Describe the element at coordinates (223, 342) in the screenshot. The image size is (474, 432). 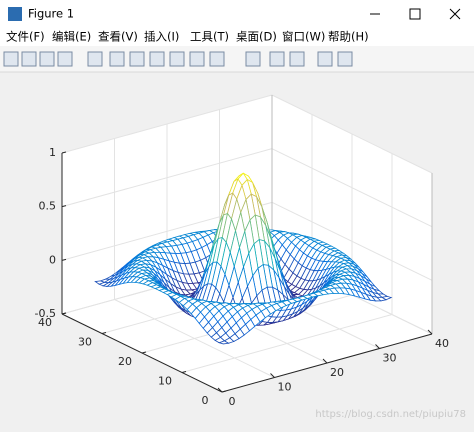
I see `mesh-face` at that location.